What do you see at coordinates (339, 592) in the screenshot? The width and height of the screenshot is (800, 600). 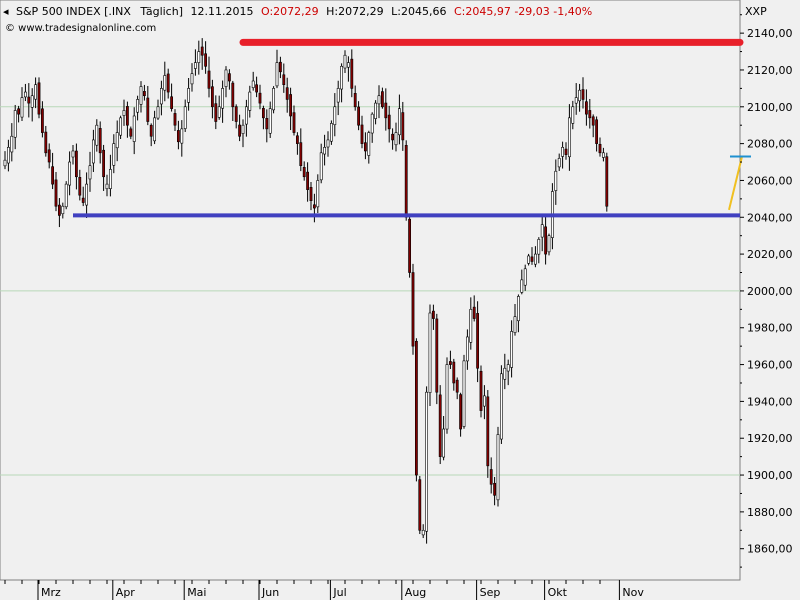 I see `x-tick-label: Jul` at bounding box center [339, 592].